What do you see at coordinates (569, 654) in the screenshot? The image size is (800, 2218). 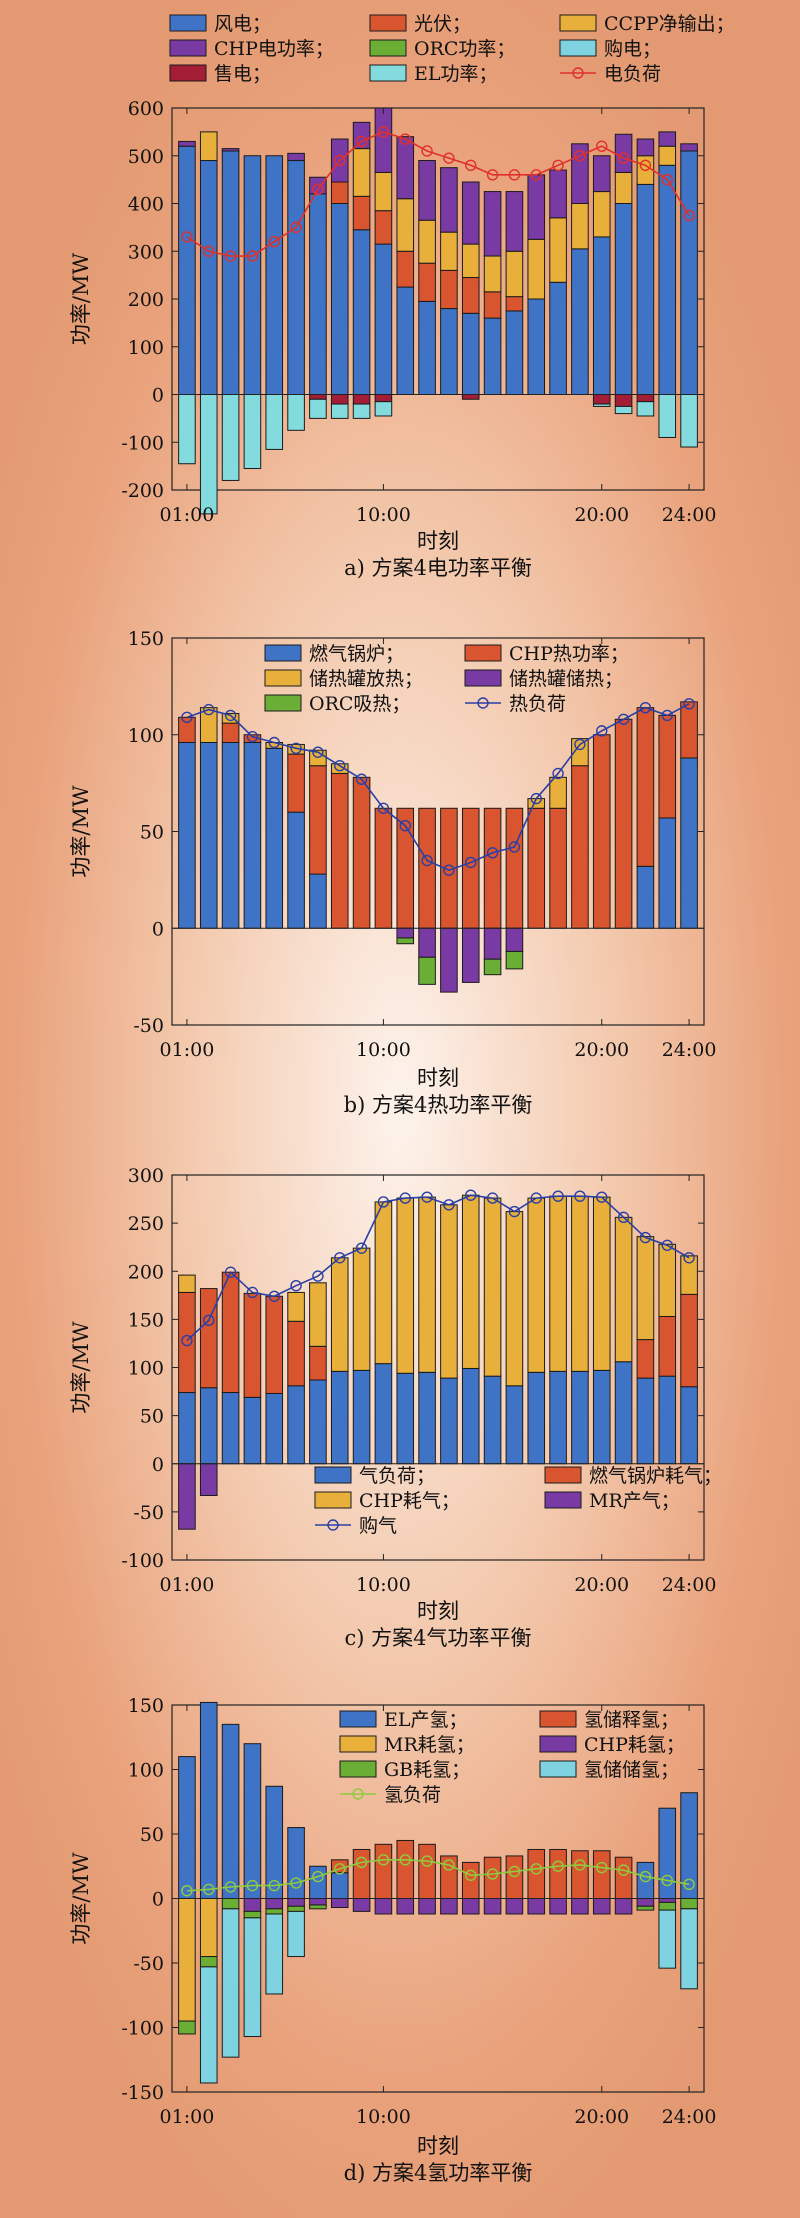 I see `legend-label: CHP热功率；` at bounding box center [569, 654].